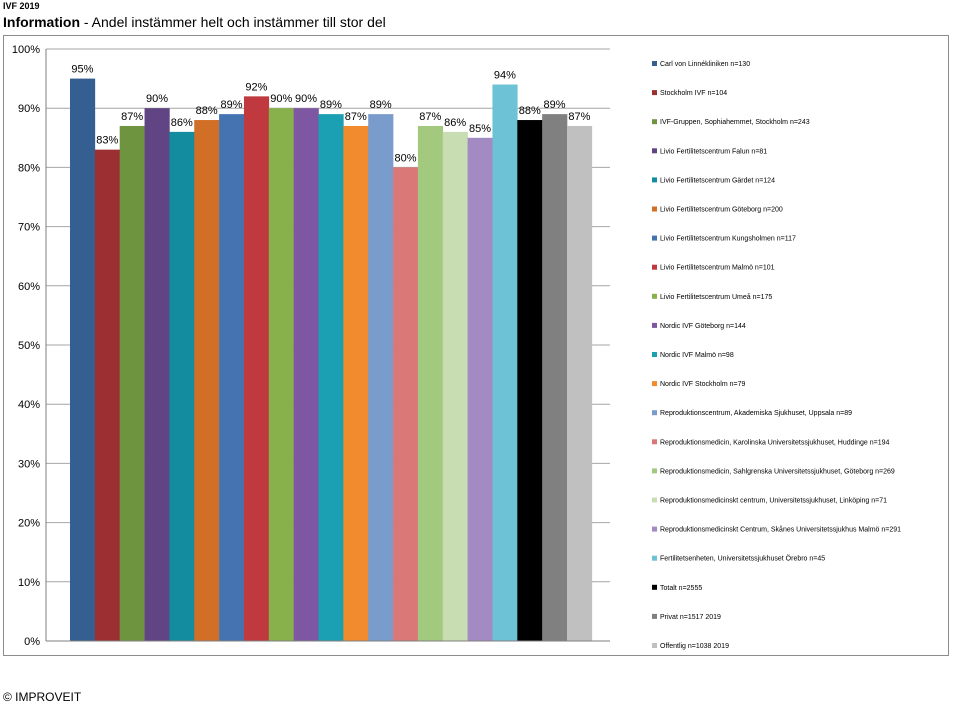 The image size is (953, 712). Describe the element at coordinates (694, 646) in the screenshot. I see `legend-label: Offentlig n=1038 2019` at that location.